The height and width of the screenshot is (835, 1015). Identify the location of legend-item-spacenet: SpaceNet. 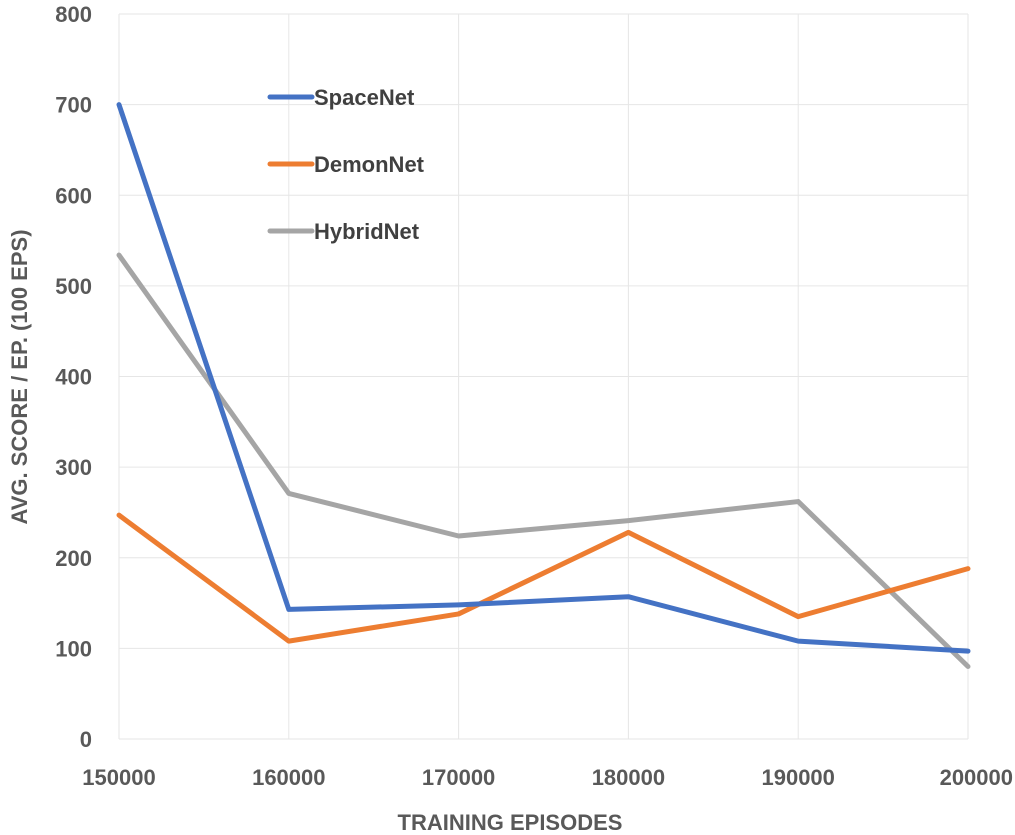
(341, 97).